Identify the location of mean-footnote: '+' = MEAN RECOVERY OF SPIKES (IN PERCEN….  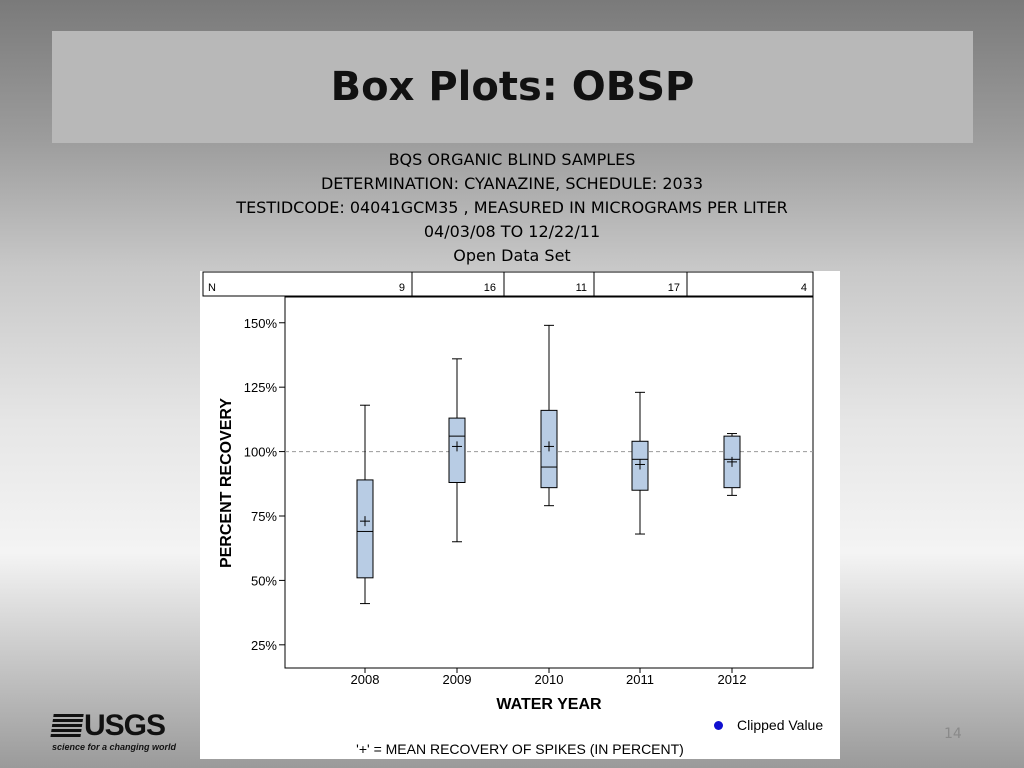
(520, 749).